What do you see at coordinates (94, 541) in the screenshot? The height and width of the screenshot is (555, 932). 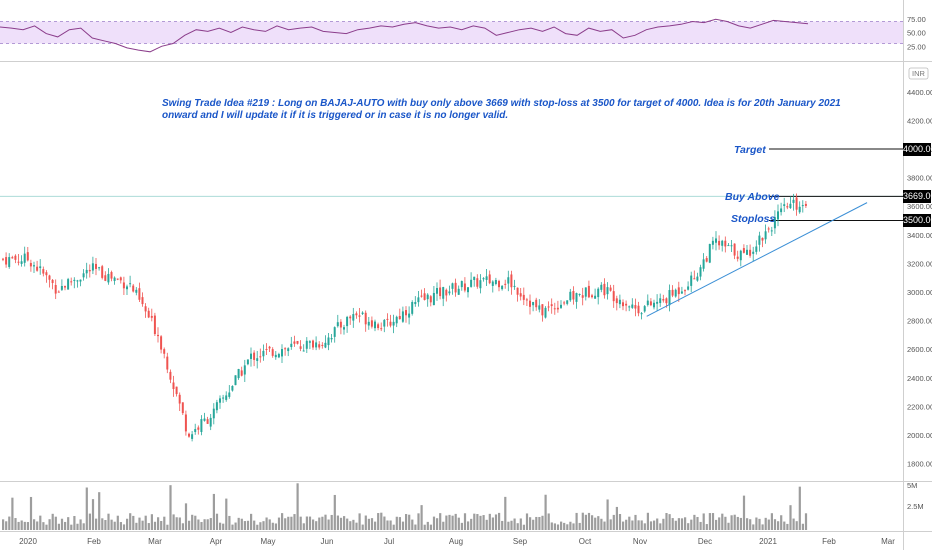 I see `time-tick-label: Feb` at bounding box center [94, 541].